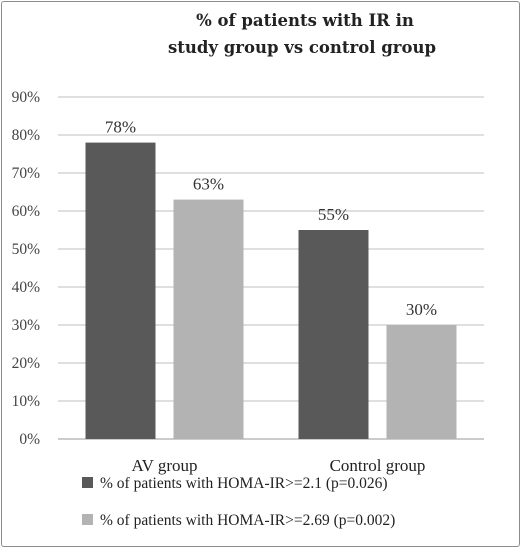  What do you see at coordinates (305, 20) in the screenshot?
I see `chart-title-line-1: % of patients with IR in` at bounding box center [305, 20].